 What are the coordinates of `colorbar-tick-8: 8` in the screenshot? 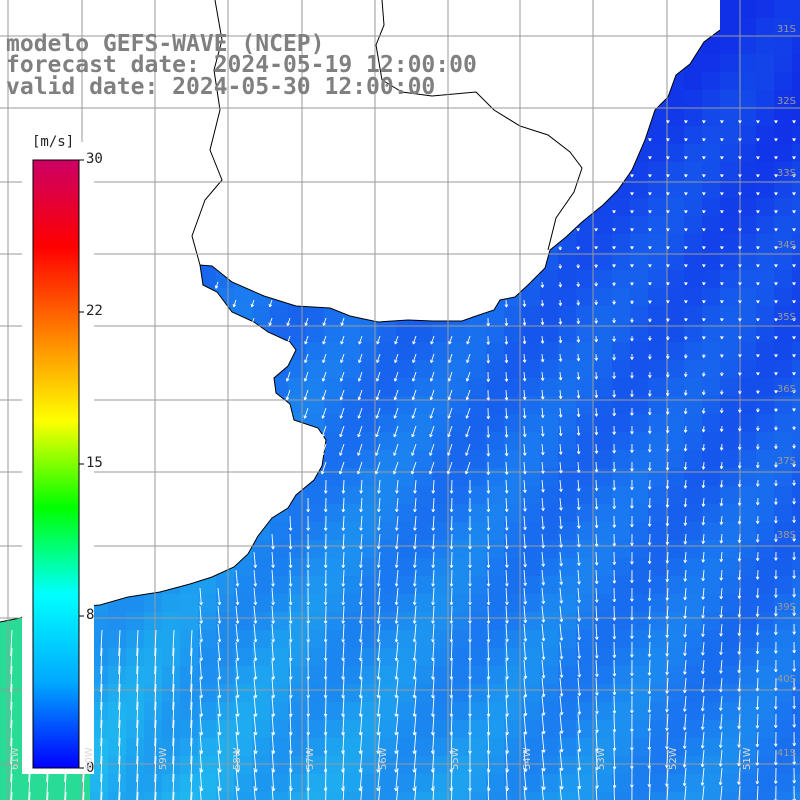 It's located at (90, 615).